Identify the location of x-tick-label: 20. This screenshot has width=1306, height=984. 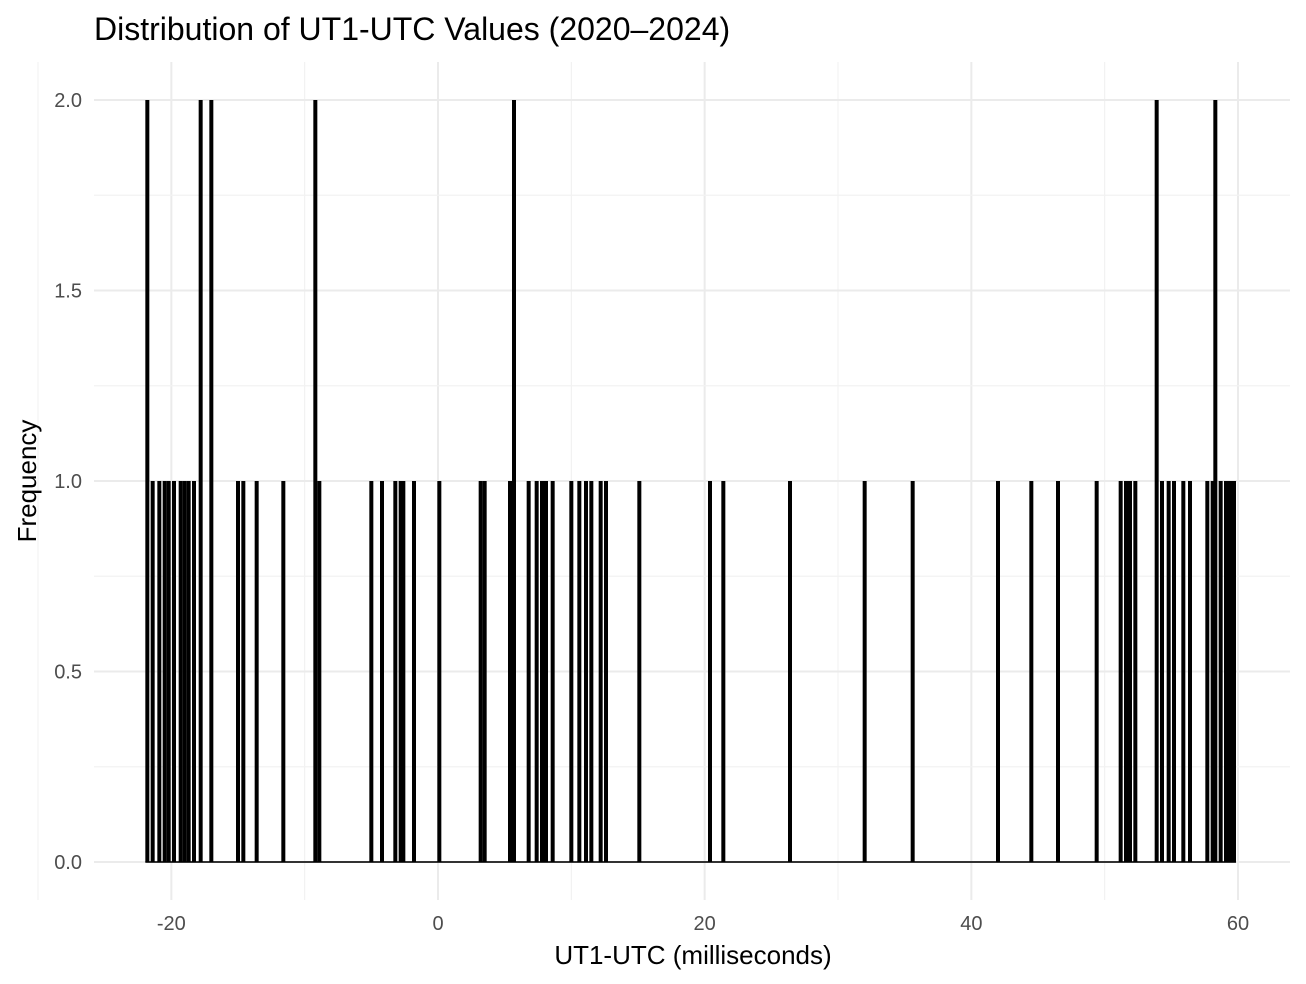
(705, 924).